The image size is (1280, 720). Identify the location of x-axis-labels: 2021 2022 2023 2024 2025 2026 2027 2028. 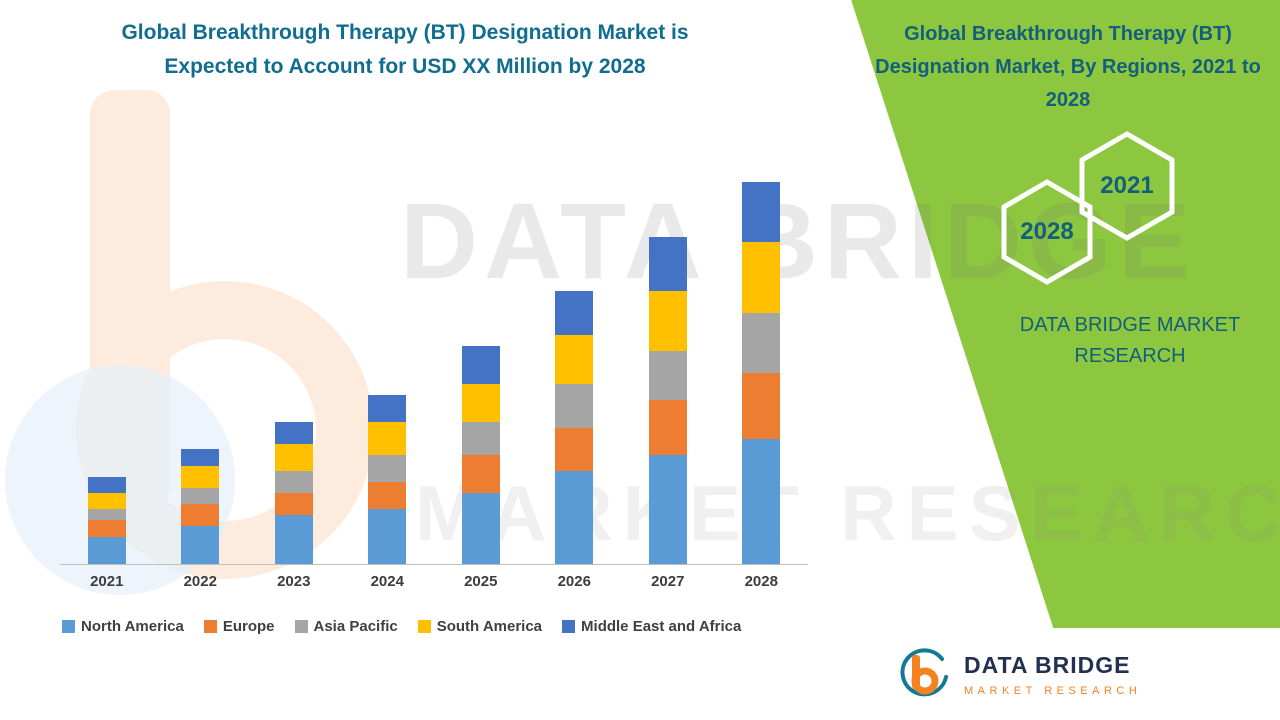
(434, 581).